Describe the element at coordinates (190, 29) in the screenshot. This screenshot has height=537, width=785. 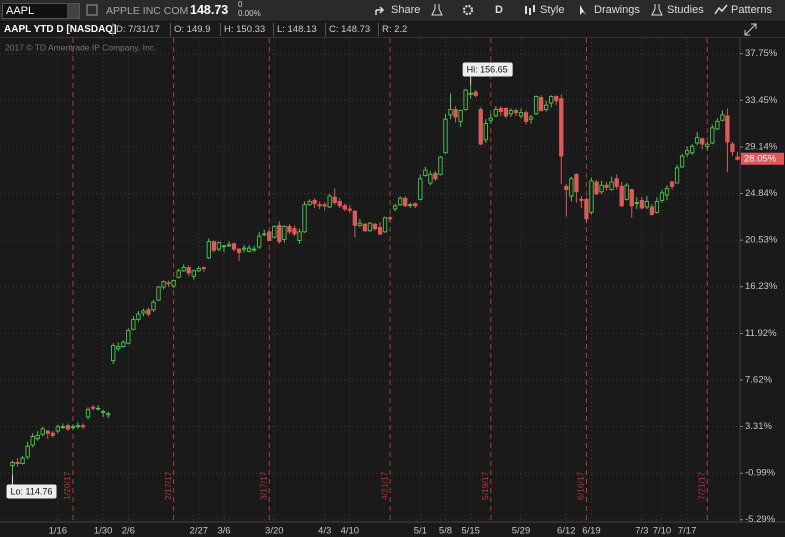
I see `field-open: O: 149.9` at that location.